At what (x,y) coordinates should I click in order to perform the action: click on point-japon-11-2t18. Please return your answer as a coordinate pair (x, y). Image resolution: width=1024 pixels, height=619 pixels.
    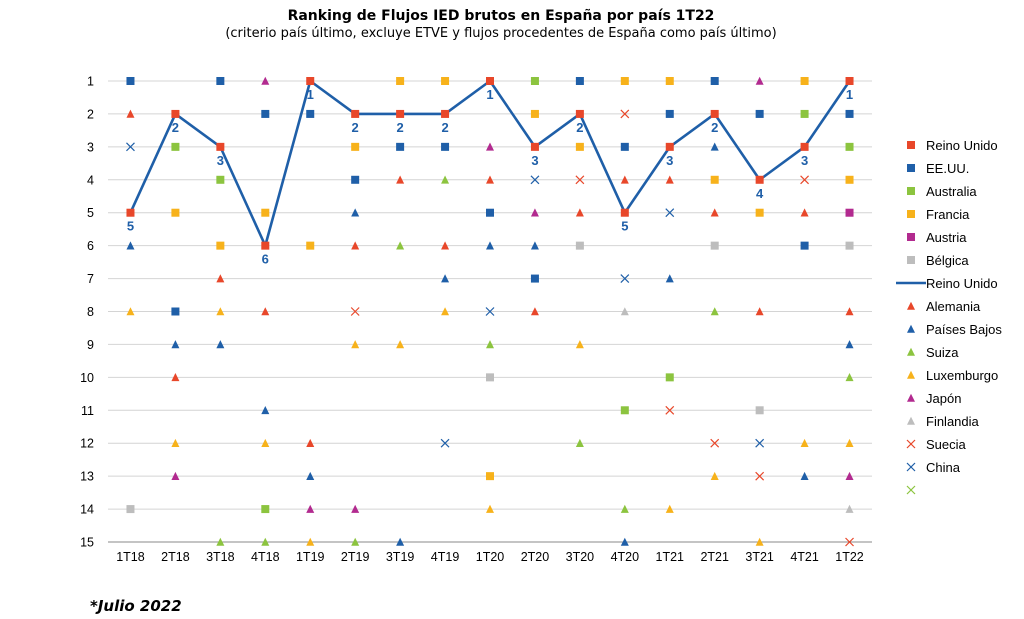
    Looking at the image, I should click on (175, 475).